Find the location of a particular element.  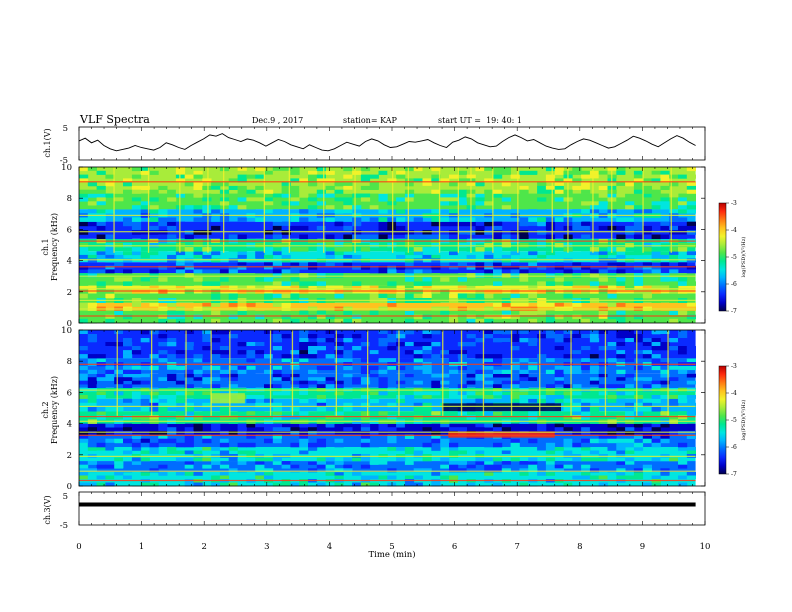

spectrogram-blank-area is located at coordinates (700, 408).